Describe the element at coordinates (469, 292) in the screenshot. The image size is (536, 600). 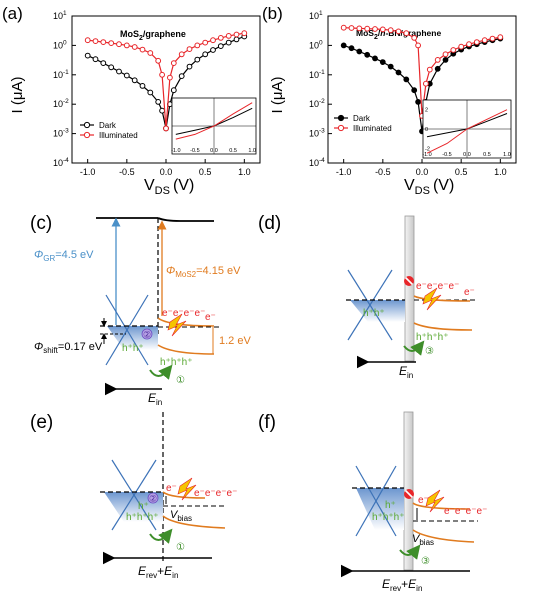
I see `electron-single-d: e⁻` at that location.